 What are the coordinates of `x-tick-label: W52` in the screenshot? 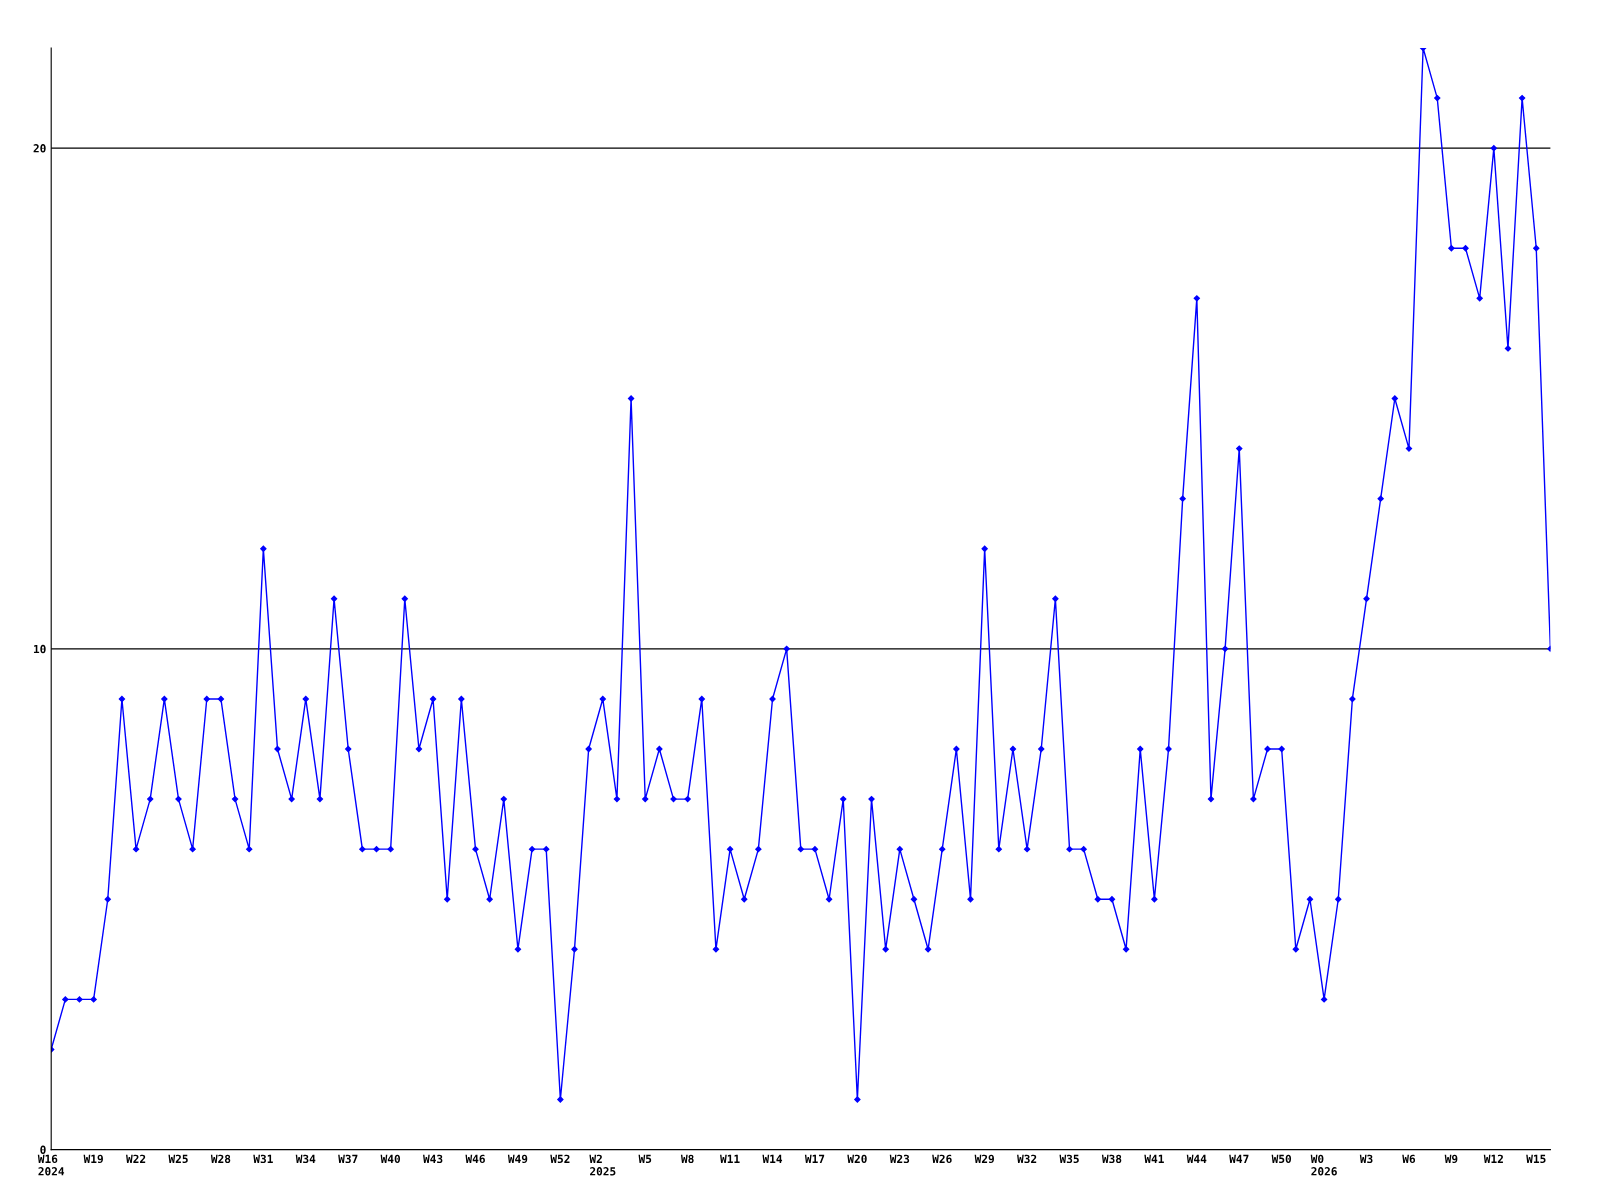 It's located at (560, 1159).